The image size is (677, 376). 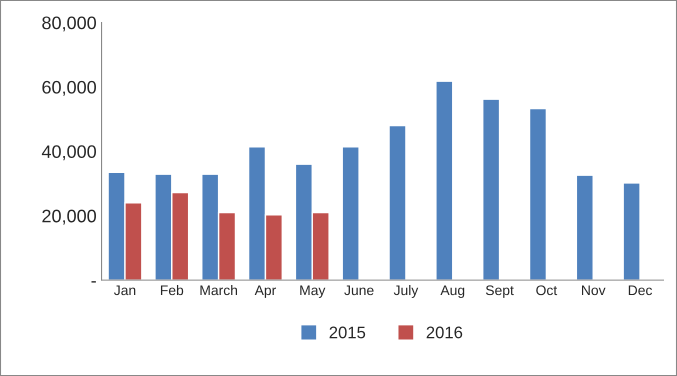 I want to click on x-tick-label: Apr, so click(x=265, y=291).